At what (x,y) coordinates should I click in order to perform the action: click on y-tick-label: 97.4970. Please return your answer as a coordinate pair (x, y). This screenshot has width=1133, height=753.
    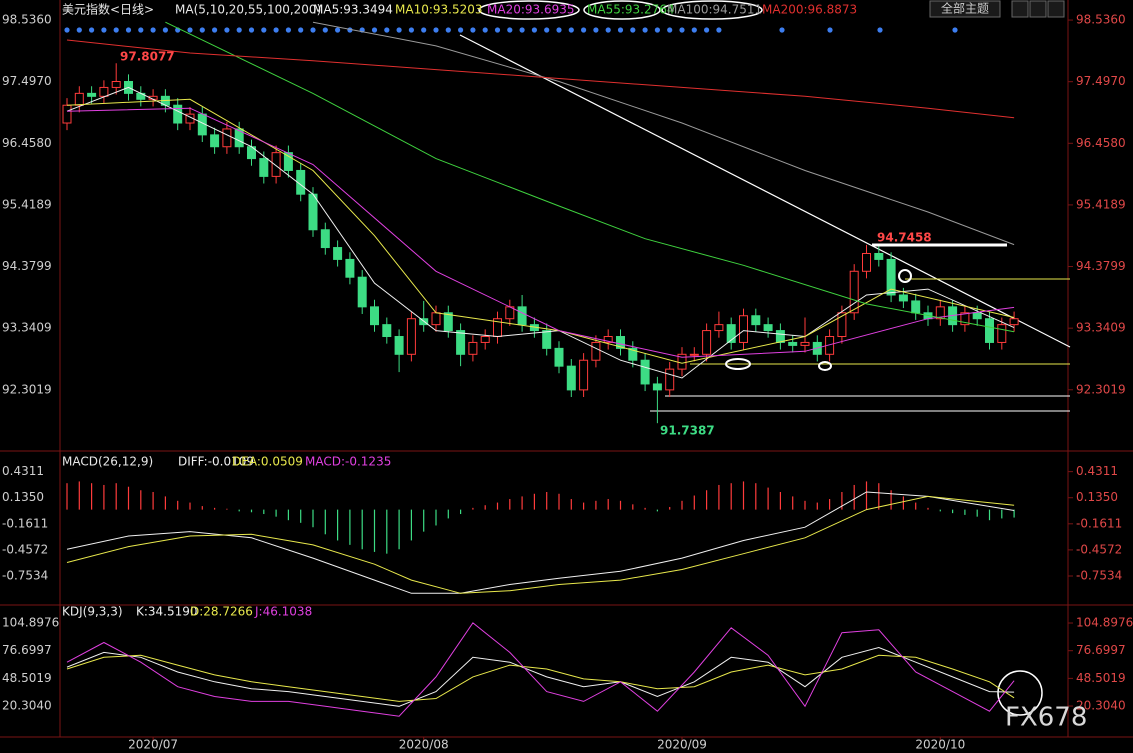
    Looking at the image, I should click on (1101, 81).